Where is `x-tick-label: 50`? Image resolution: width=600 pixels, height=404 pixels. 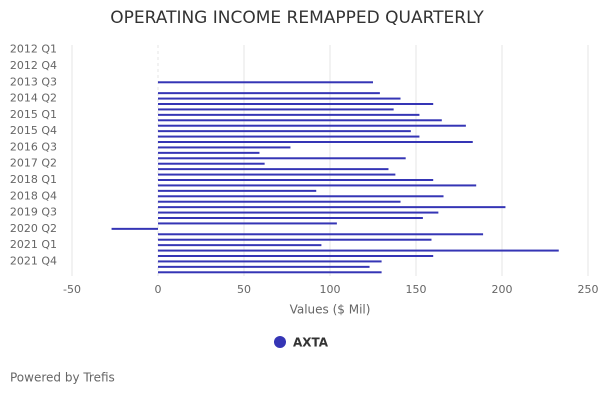 x-tick-label: 50 is located at coordinates (244, 289).